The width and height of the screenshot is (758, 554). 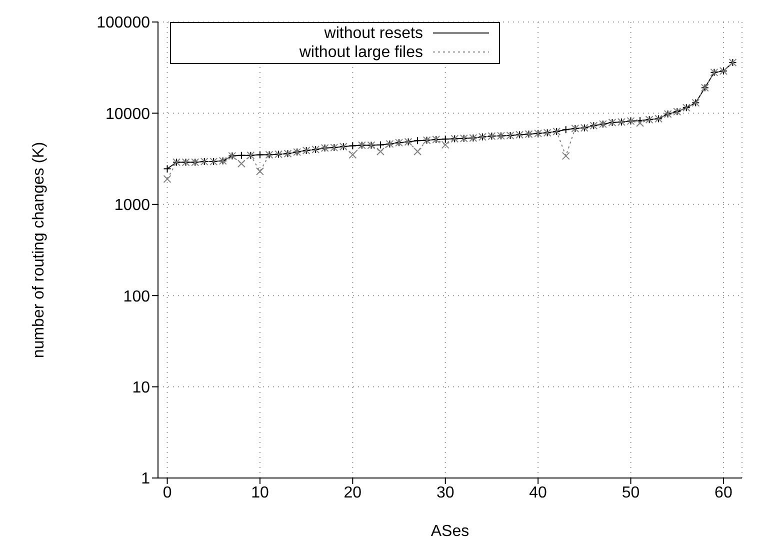 I want to click on y-tick-label: 10000, so click(x=128, y=114).